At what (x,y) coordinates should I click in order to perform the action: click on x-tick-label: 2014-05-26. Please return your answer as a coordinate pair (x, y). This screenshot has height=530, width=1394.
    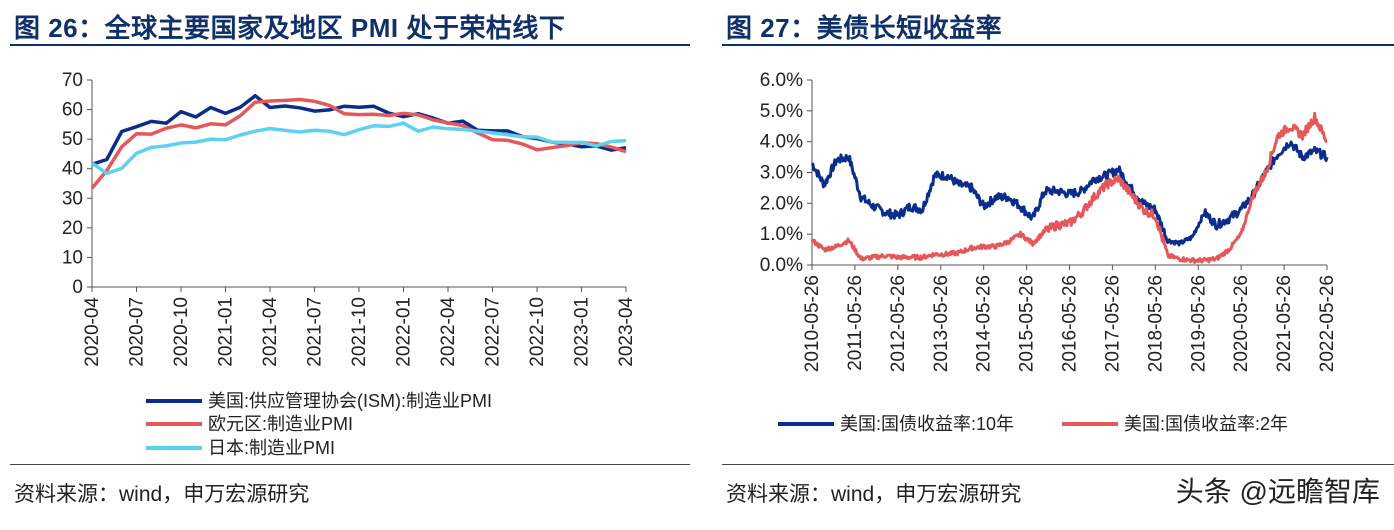
    Looking at the image, I should click on (984, 323).